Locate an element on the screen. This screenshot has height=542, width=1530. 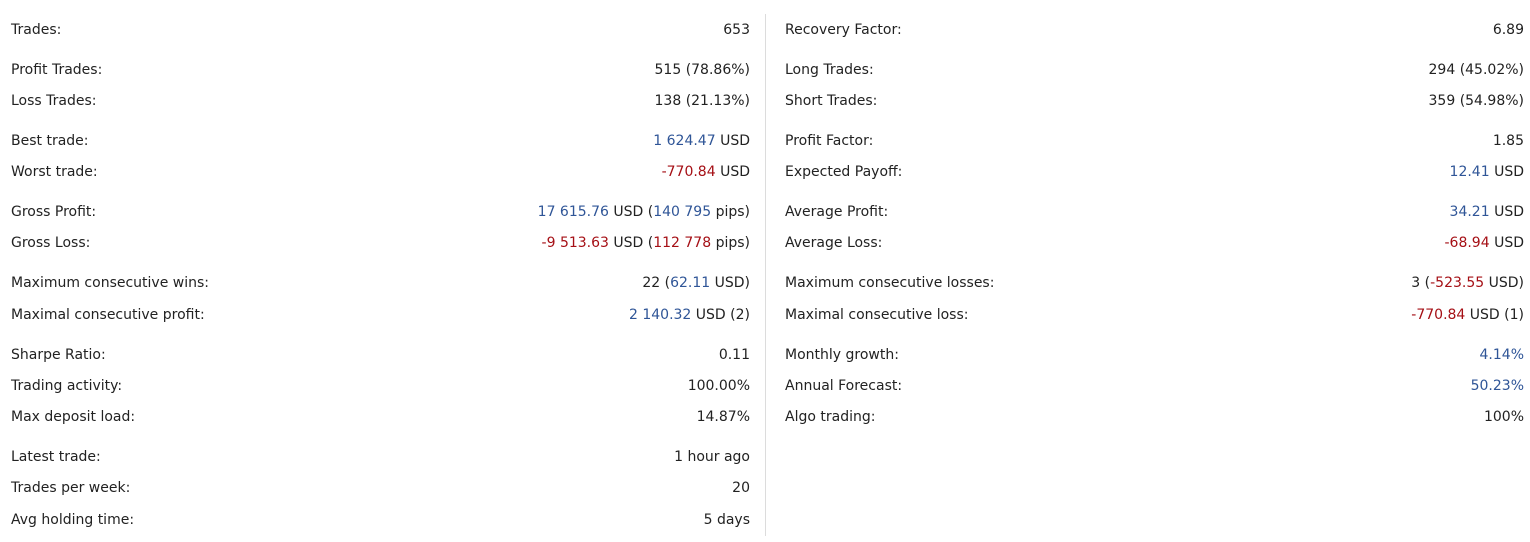
stat-value: 6.89 is located at coordinates (1508, 30).